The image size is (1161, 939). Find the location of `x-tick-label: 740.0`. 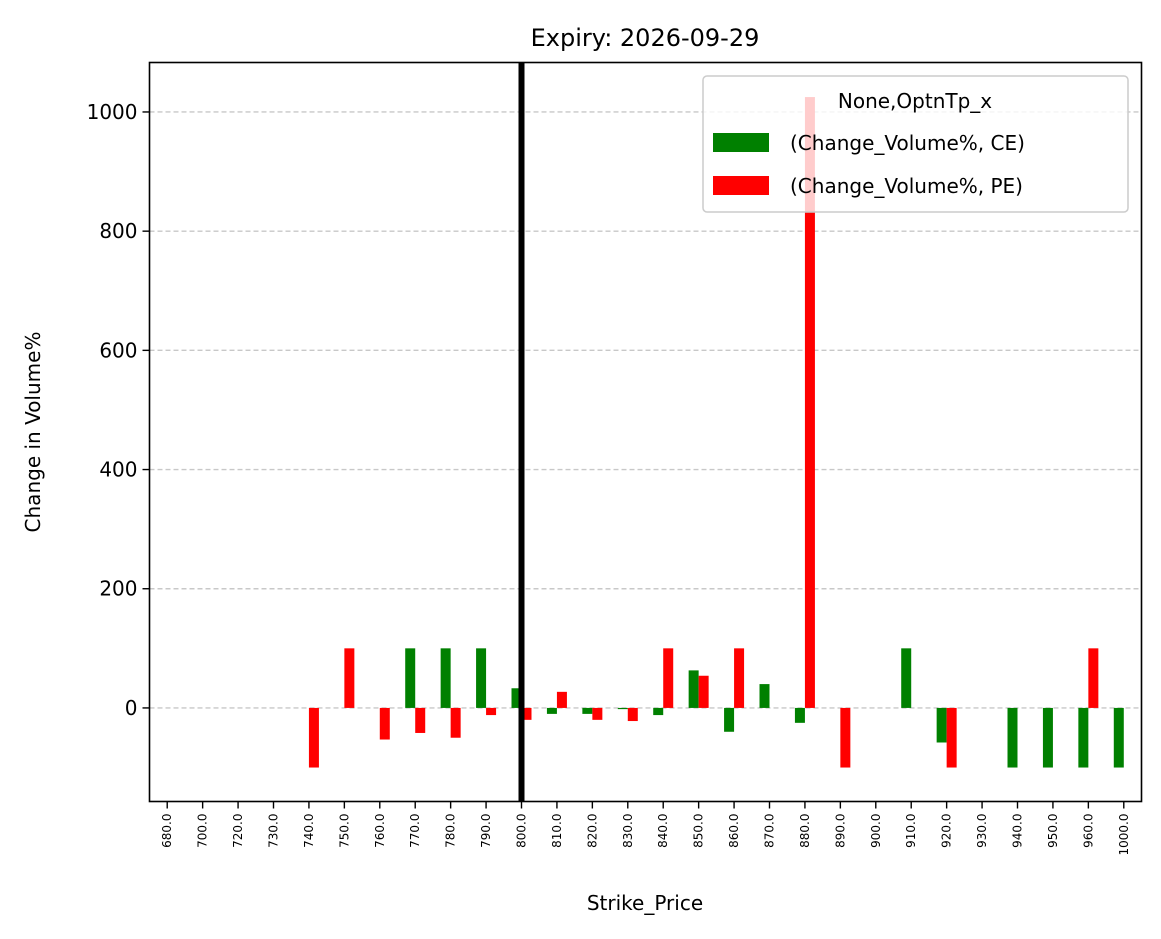

x-tick-label: 740.0 is located at coordinates (309, 831).